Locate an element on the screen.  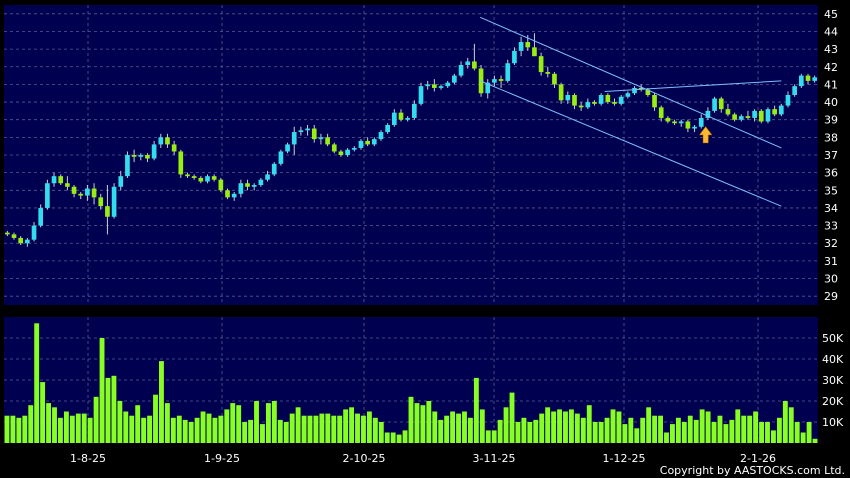
price-tick-label: 45 is located at coordinates (831, 14).